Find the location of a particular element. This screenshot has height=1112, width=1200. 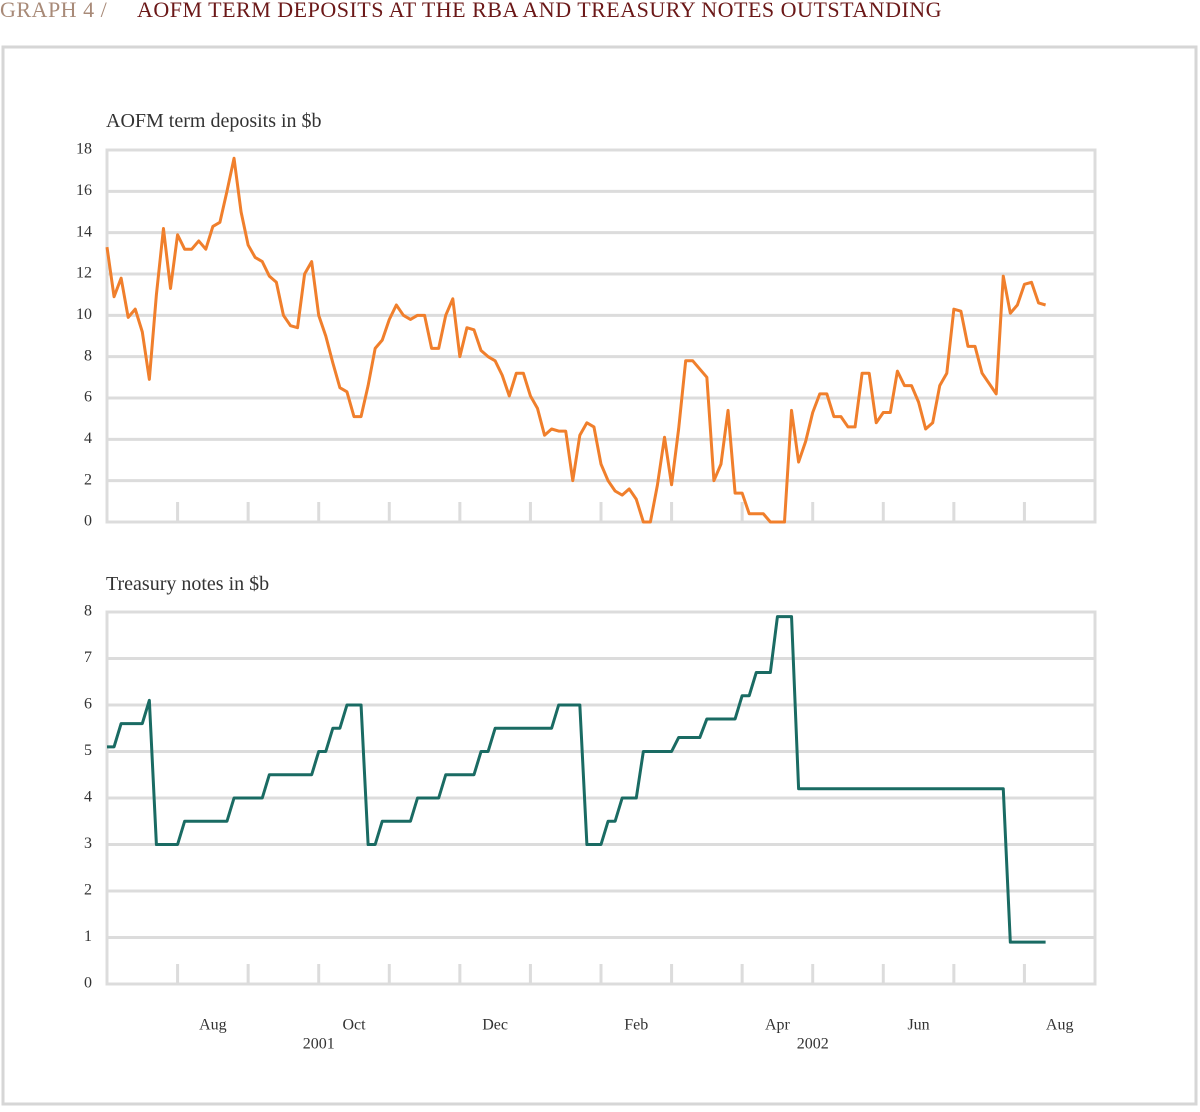

x-tick-label: Jun is located at coordinates (918, 1025).